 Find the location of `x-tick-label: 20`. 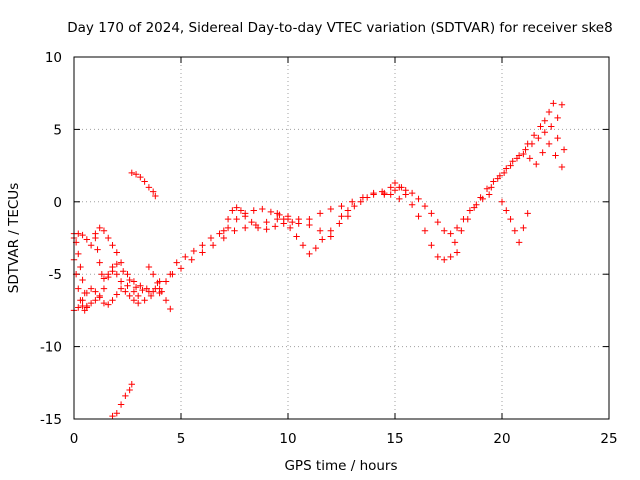

x-tick-label: 20 is located at coordinates (501, 439).